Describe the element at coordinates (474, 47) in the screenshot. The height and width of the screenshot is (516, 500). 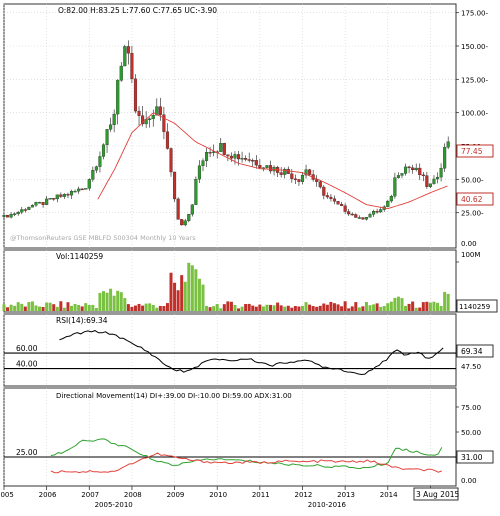
I see `price-tick-label: 150.00-` at that location.